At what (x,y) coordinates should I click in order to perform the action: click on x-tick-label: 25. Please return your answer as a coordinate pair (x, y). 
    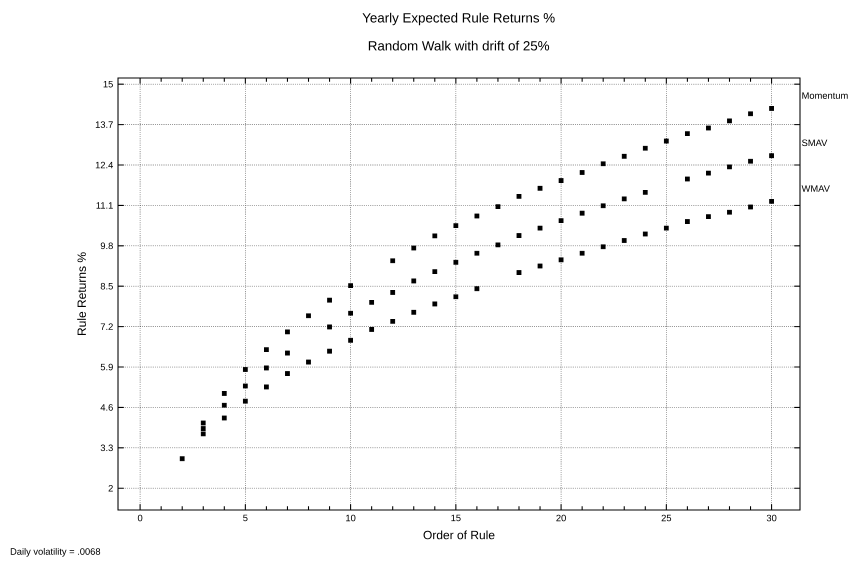
    Looking at the image, I should click on (667, 518).